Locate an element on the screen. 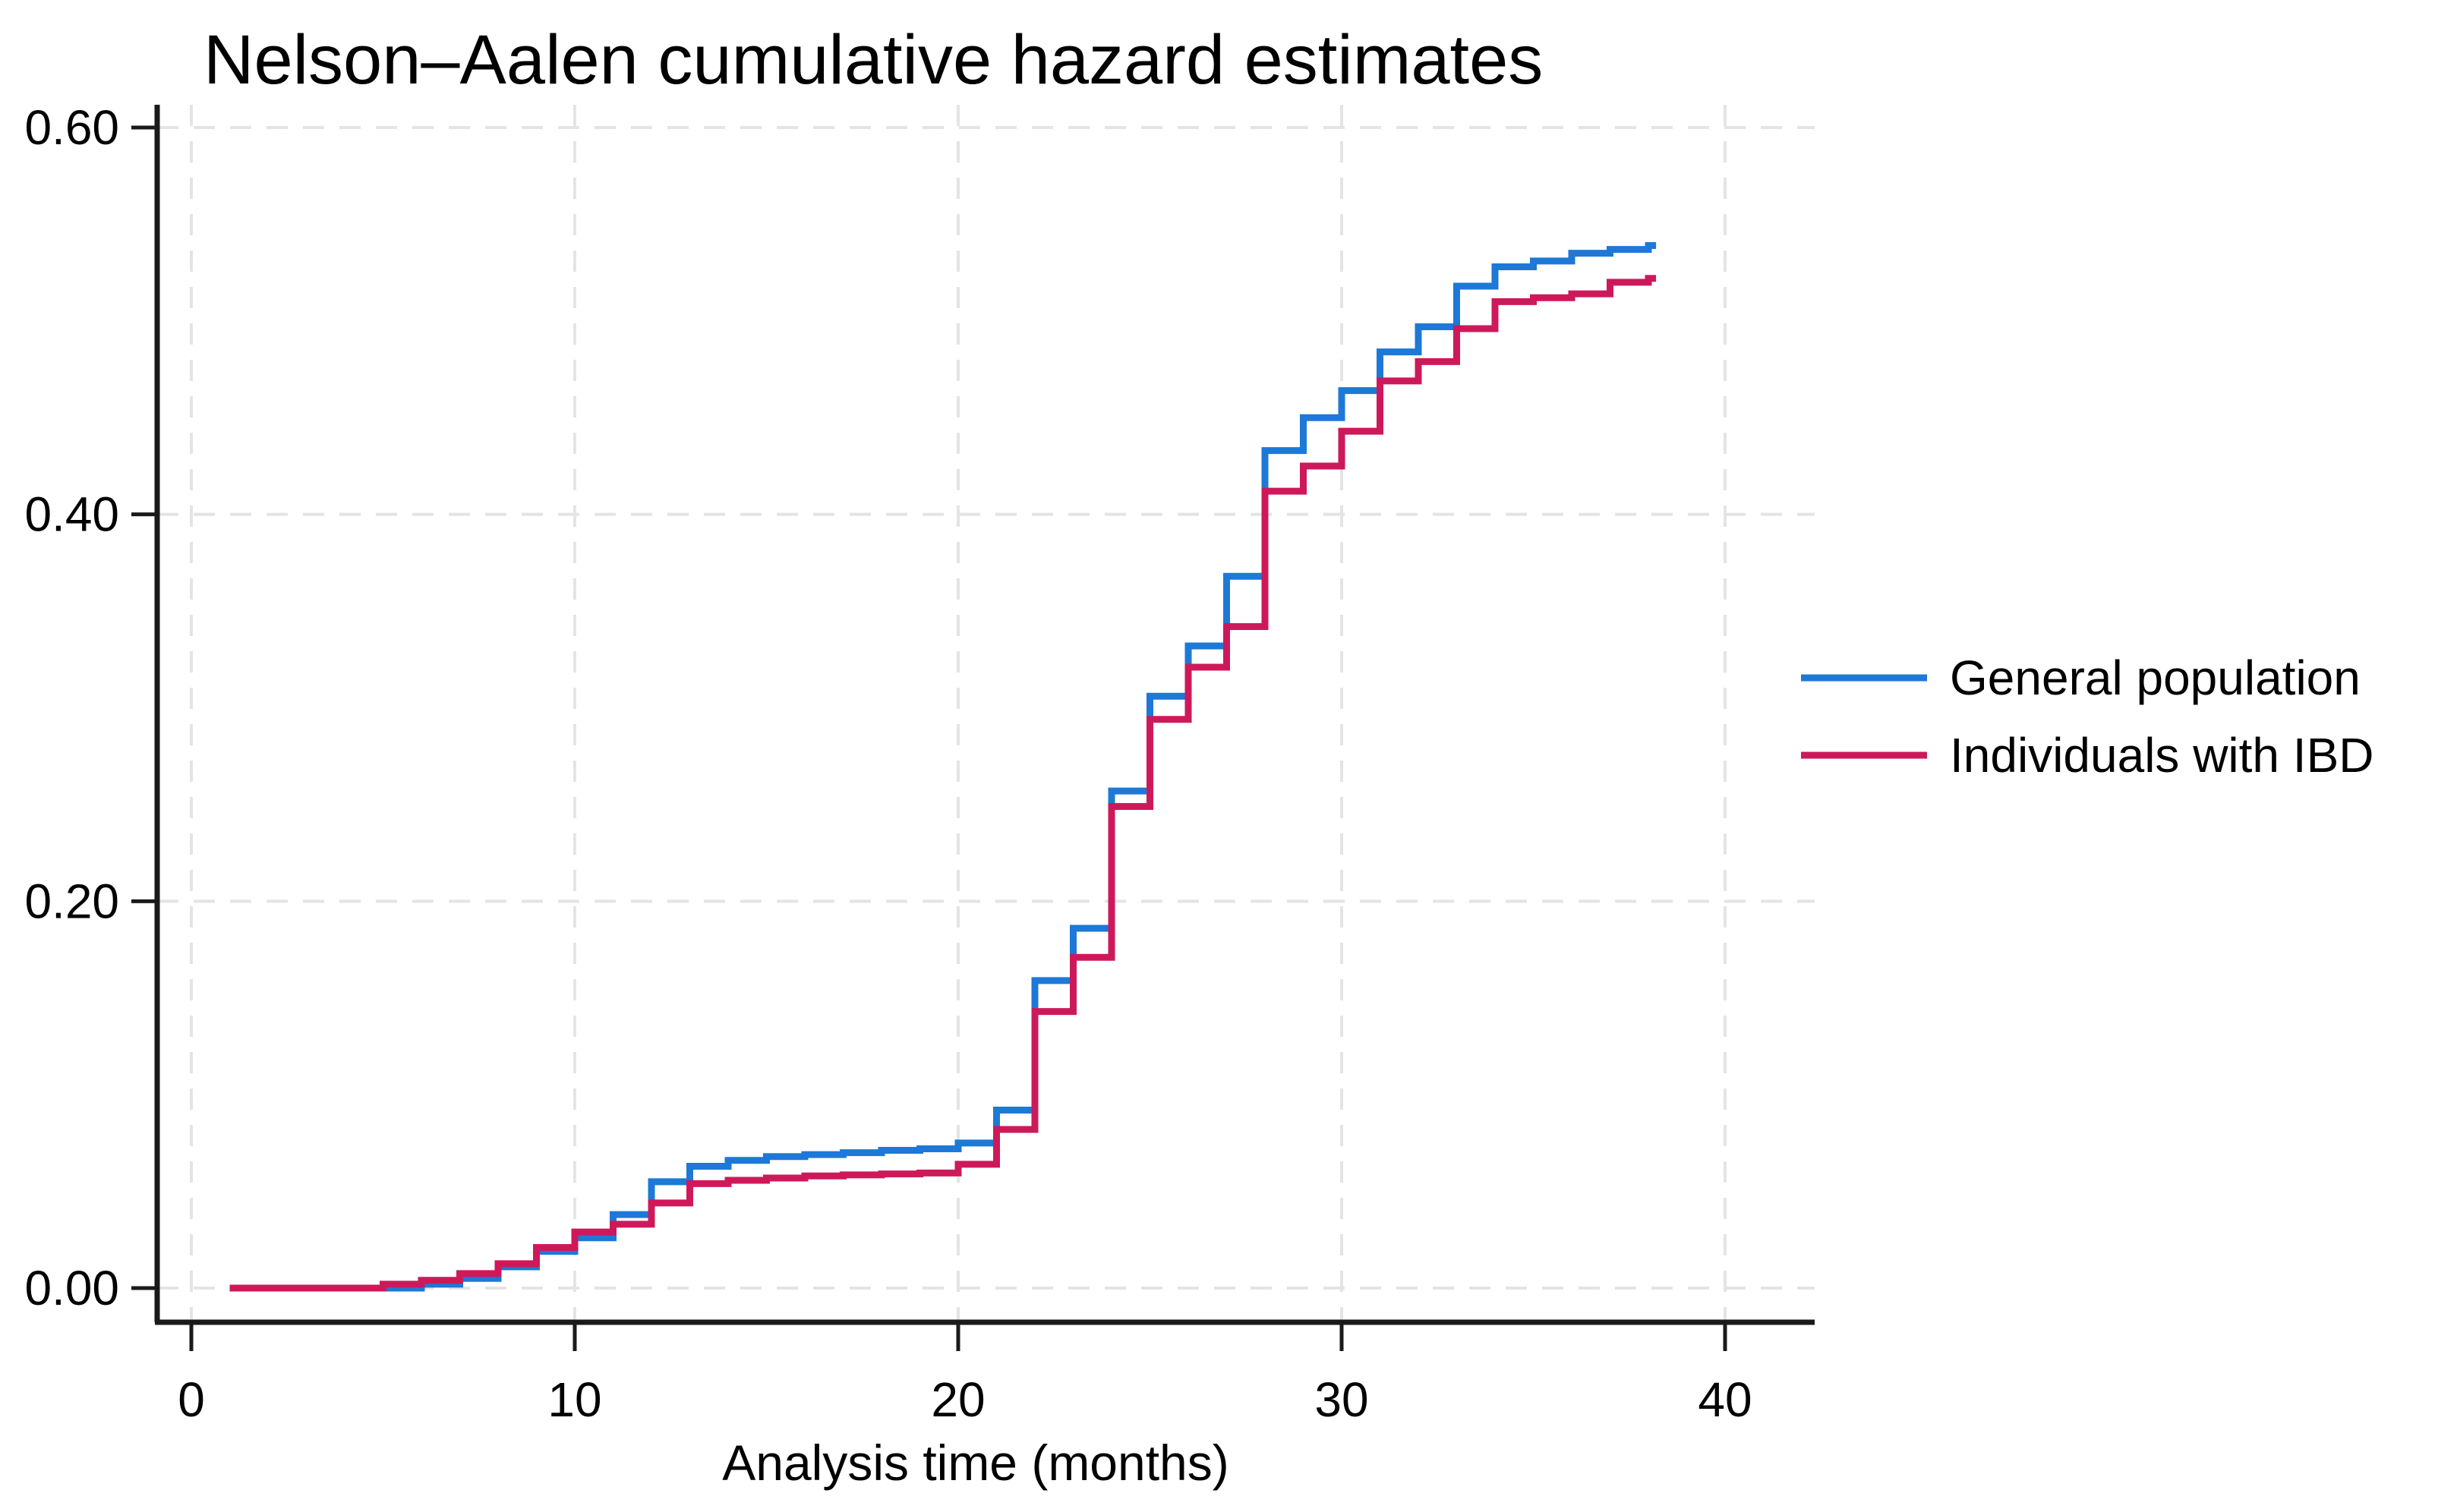 This screenshot has width=2457, height=1512. legend-item-individuals-with-ibd: Individuals with IBD is located at coordinates (2087, 755).